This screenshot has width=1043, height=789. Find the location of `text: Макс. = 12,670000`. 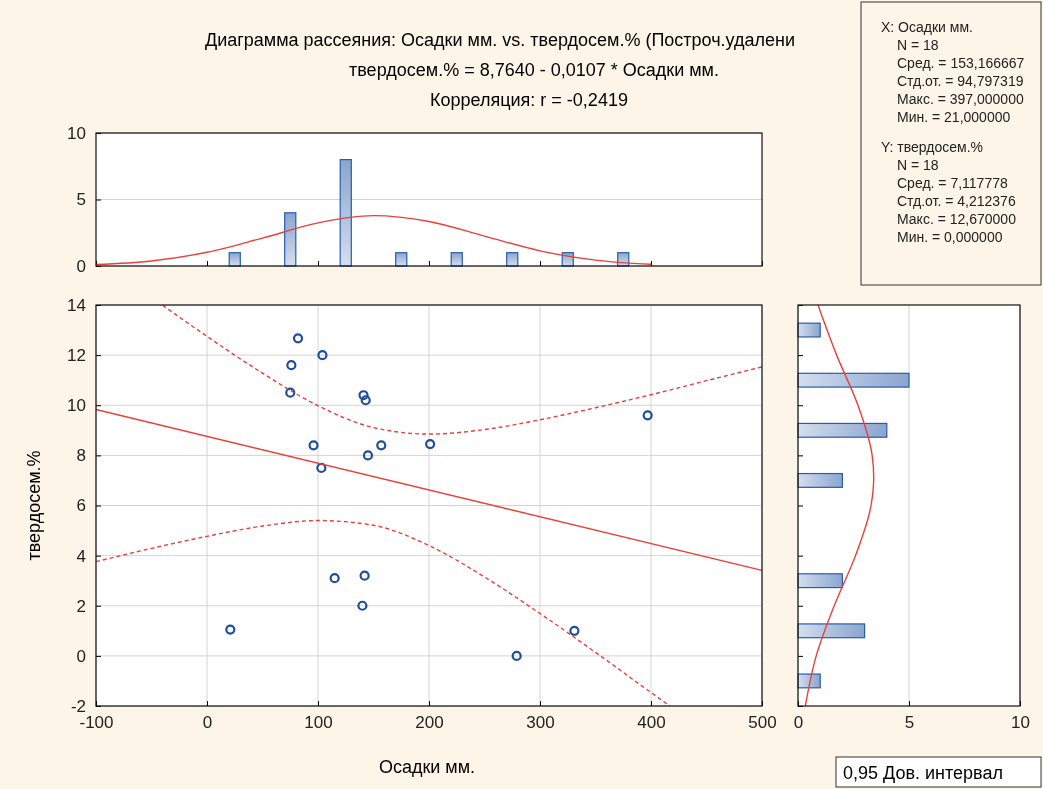

text: Макс. = 12,670000 is located at coordinates (957, 219).